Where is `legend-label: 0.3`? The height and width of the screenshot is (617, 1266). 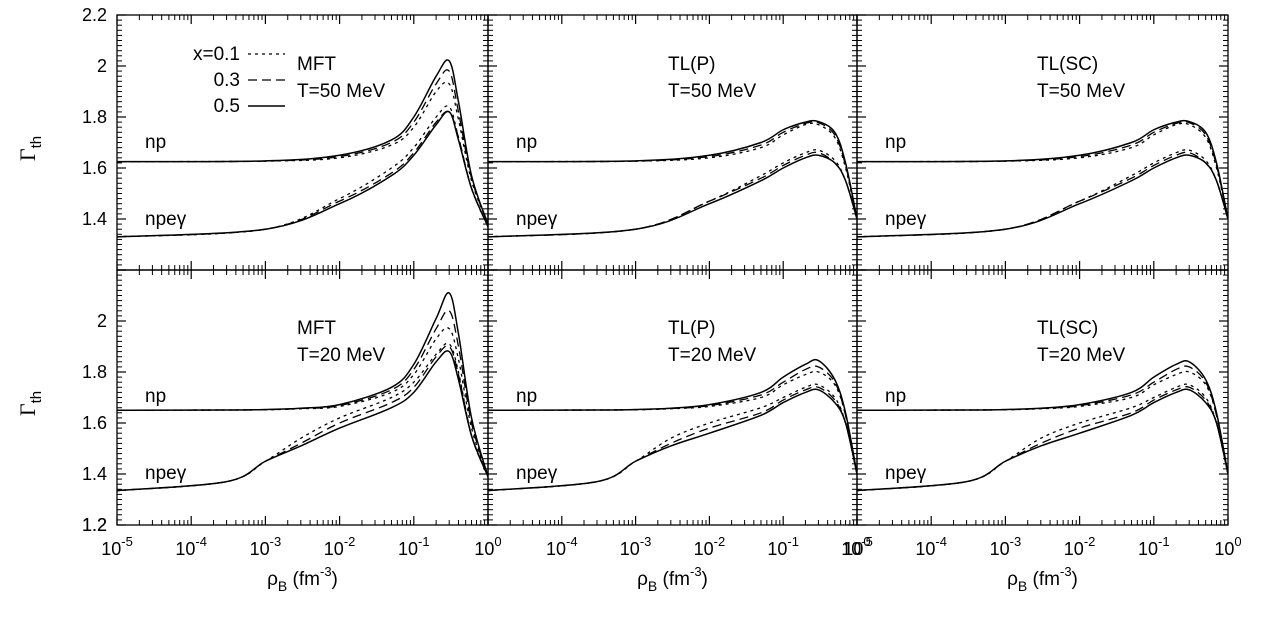 legend-label: 0.3 is located at coordinates (227, 80).